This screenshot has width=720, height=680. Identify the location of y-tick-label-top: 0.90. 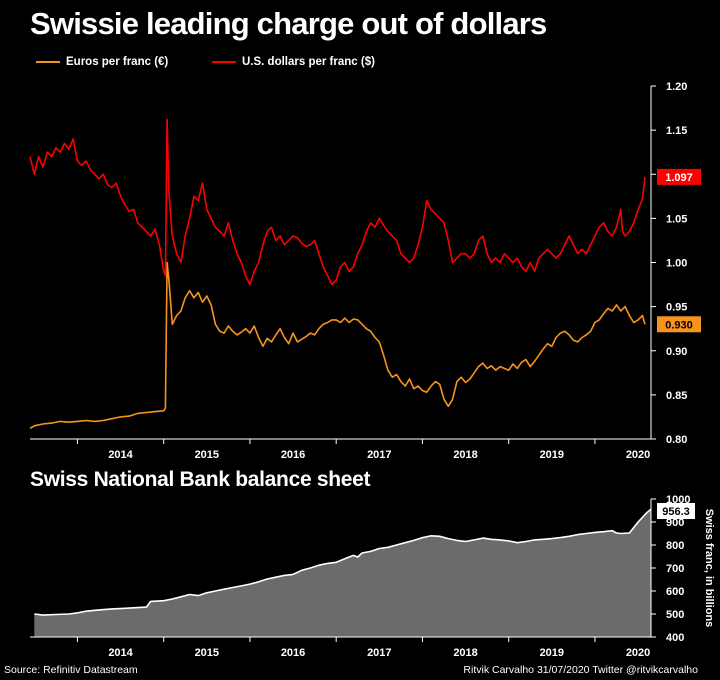
(676, 352).